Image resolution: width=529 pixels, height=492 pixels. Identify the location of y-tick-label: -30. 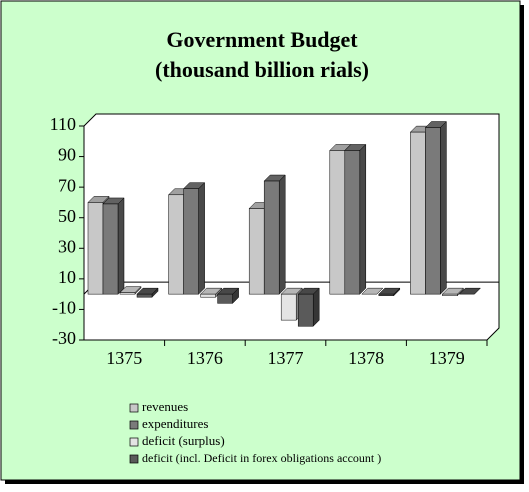
(64, 338).